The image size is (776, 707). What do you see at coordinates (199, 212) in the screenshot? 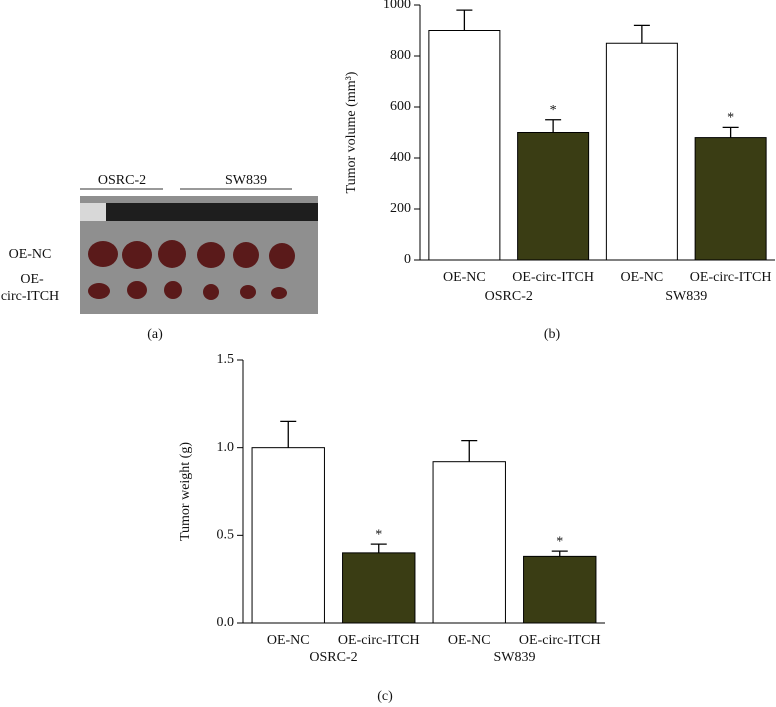
I see `ruler` at bounding box center [199, 212].